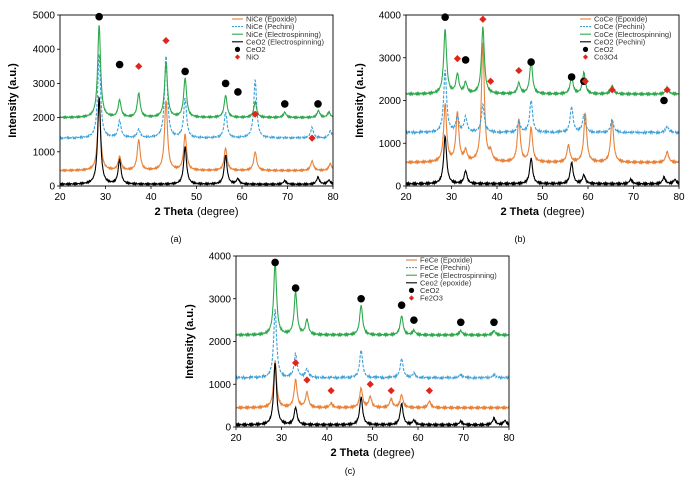 This screenshot has width=692, height=489. I want to click on legend-entry: Co3O4, so click(606, 57).